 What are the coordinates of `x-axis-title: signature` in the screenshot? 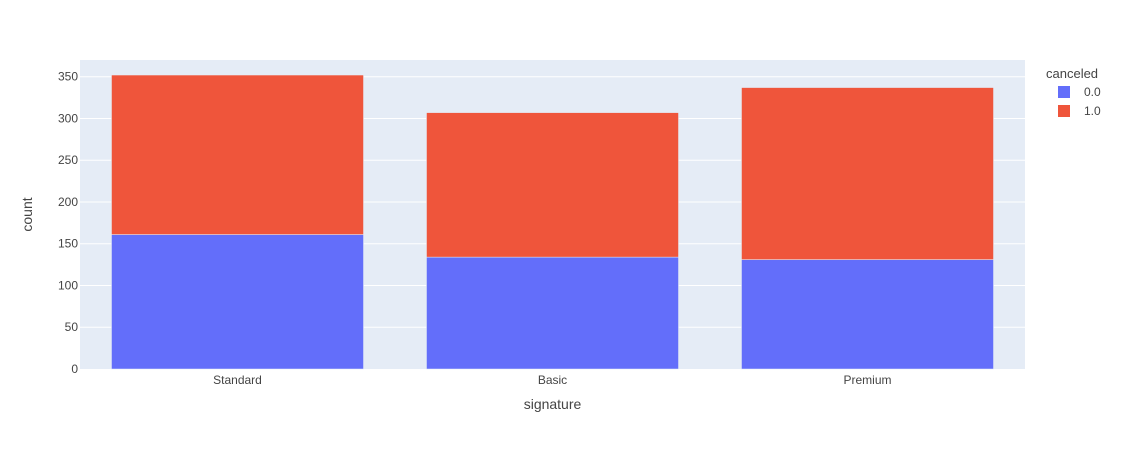 It's located at (553, 404).